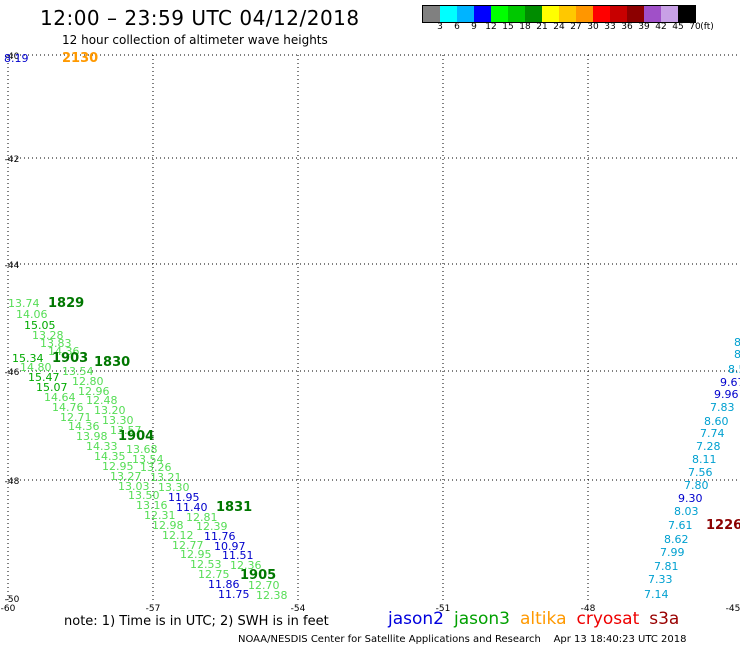 The image size is (740, 650). I want to click on satellite-legend: jason2 jason3 altika cryosat s3a, so click(538, 619).